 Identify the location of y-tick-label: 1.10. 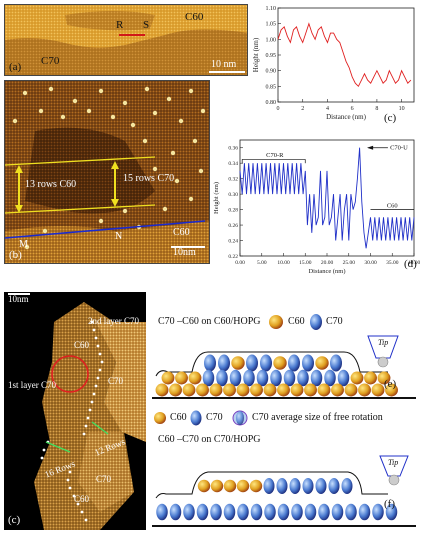
(271, 9).